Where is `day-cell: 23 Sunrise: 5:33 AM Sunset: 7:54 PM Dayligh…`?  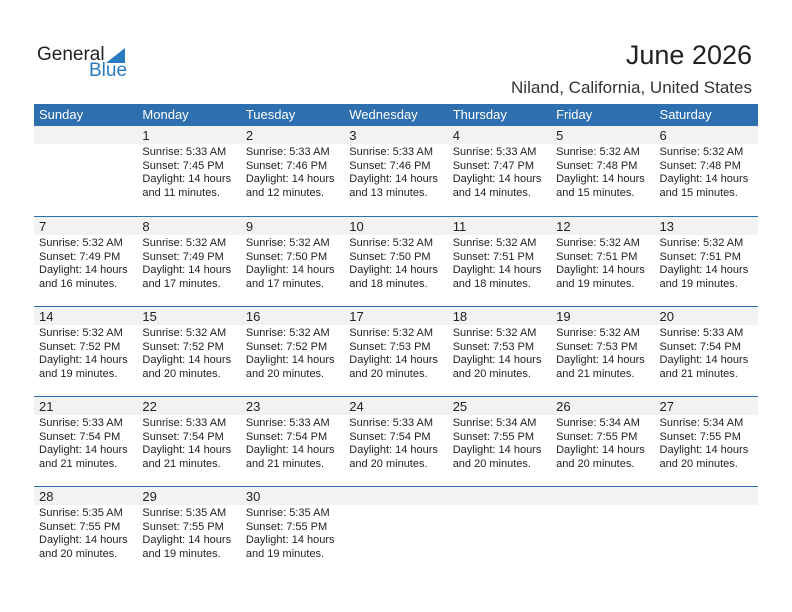 day-cell: 23 Sunrise: 5:33 AM Sunset: 7:54 PM Dayligh… is located at coordinates (292, 441).